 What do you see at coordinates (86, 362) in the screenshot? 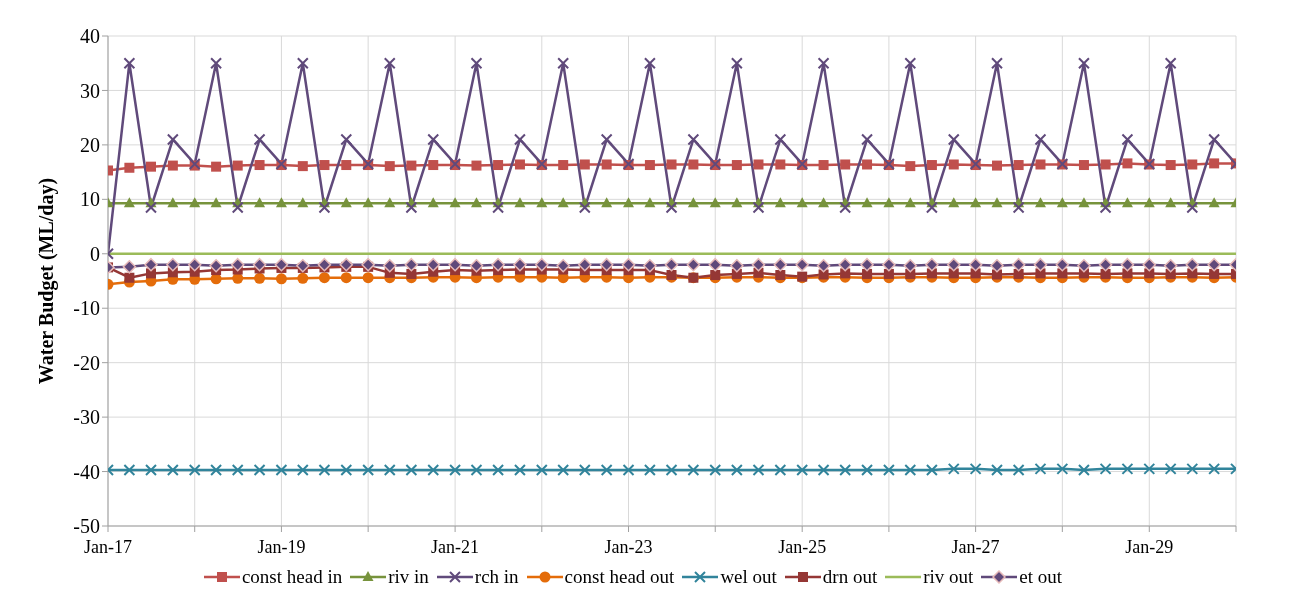
I see `y-tick-label: -20` at bounding box center [86, 362].